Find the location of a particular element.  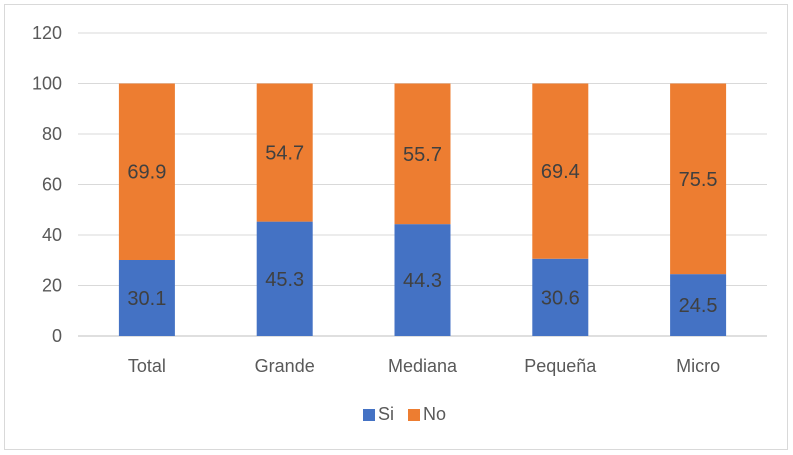

legend-swatch-no is located at coordinates (414, 415).